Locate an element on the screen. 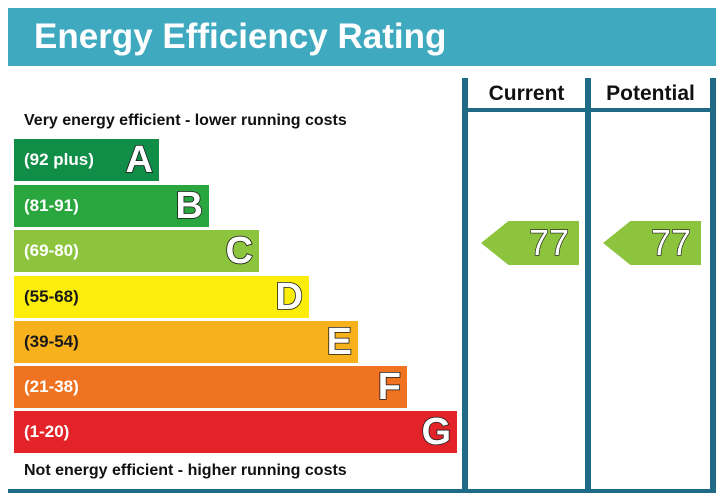 The height and width of the screenshot is (500, 722). band-a: (92 plus) A is located at coordinates (86, 160).